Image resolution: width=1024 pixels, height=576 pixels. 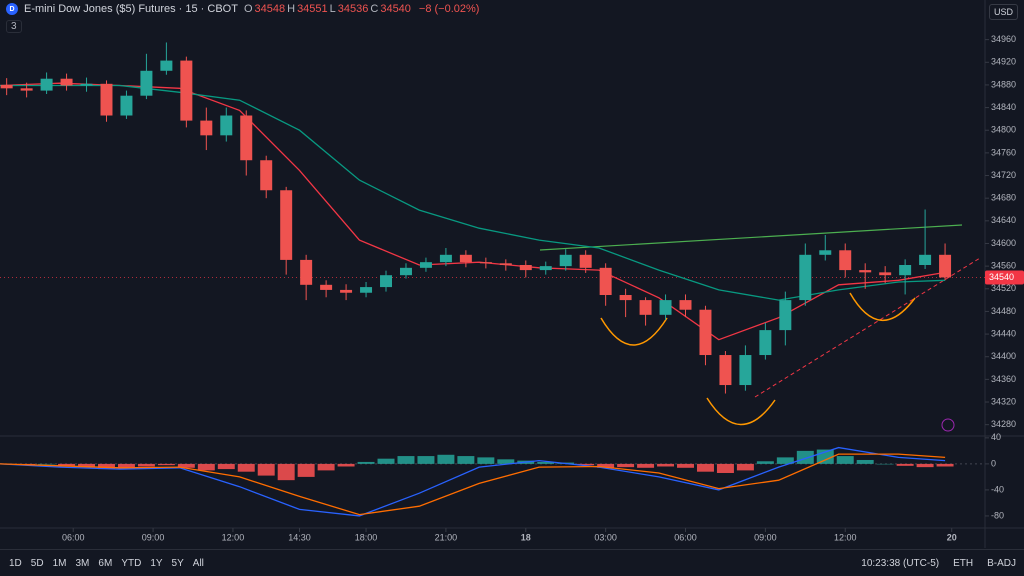 I want to click on alert-icon, so click(x=948, y=425).